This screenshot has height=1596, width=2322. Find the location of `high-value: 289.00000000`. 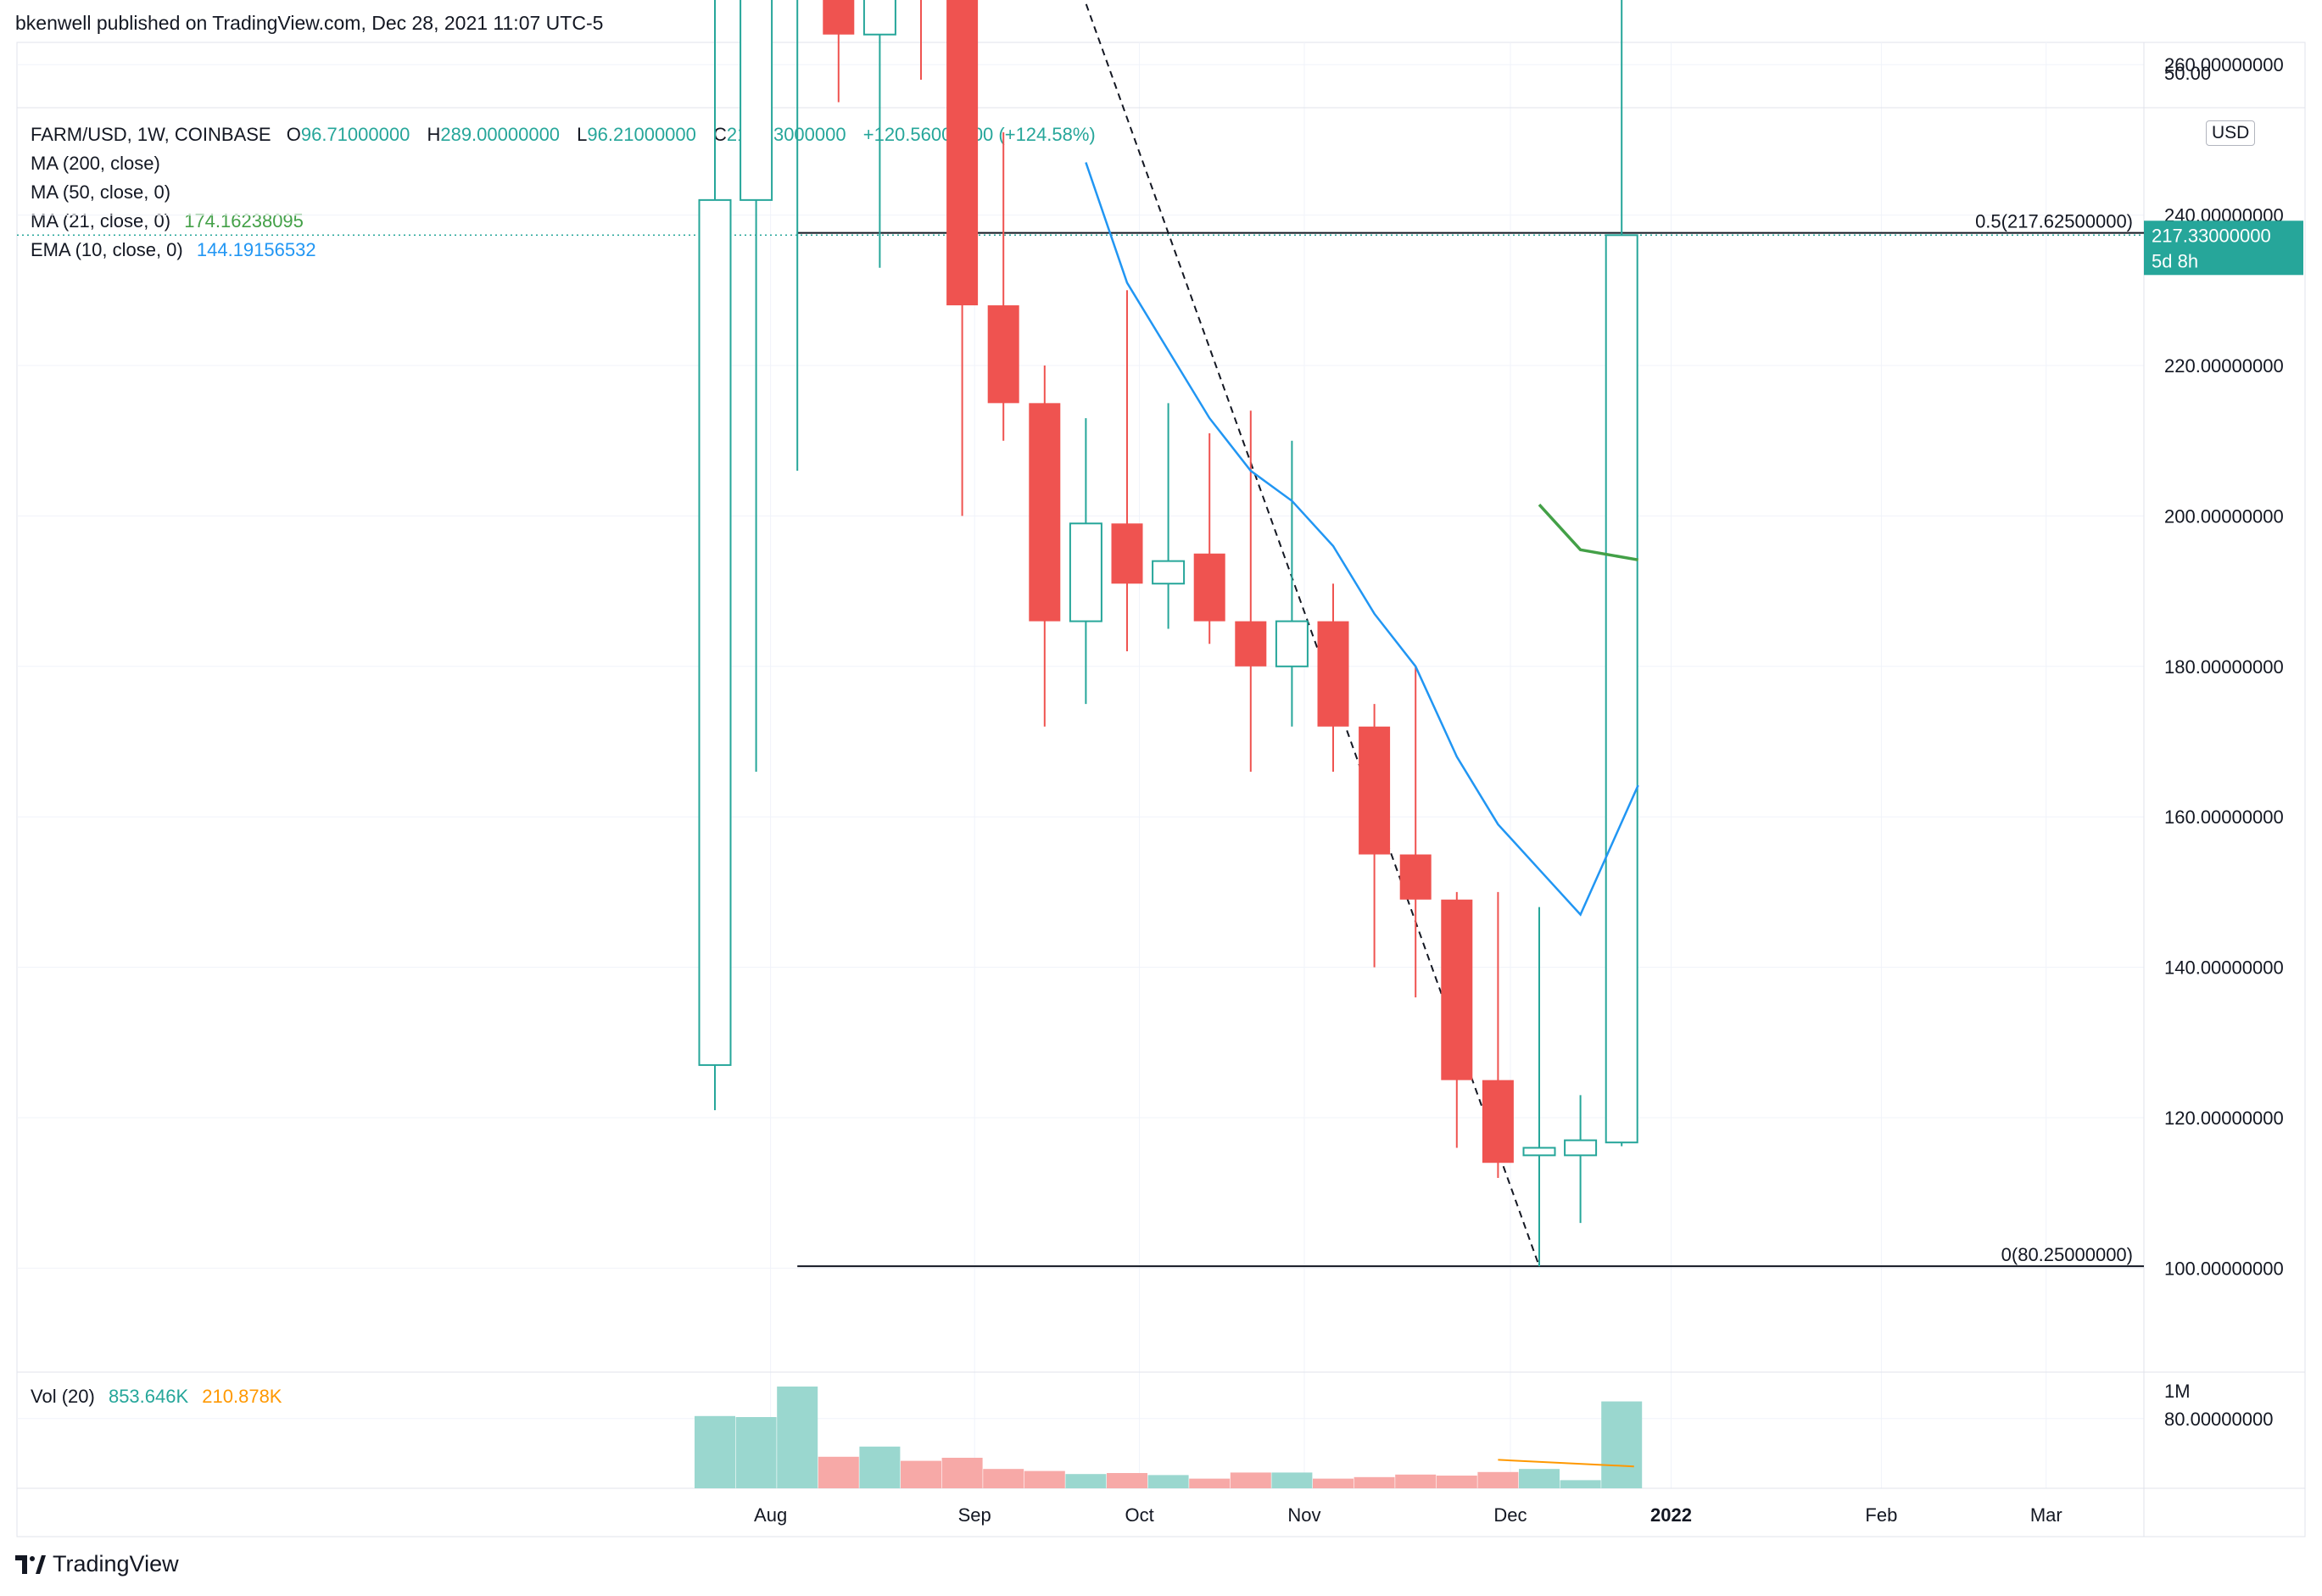

high-value: 289.00000000 is located at coordinates (500, 134).